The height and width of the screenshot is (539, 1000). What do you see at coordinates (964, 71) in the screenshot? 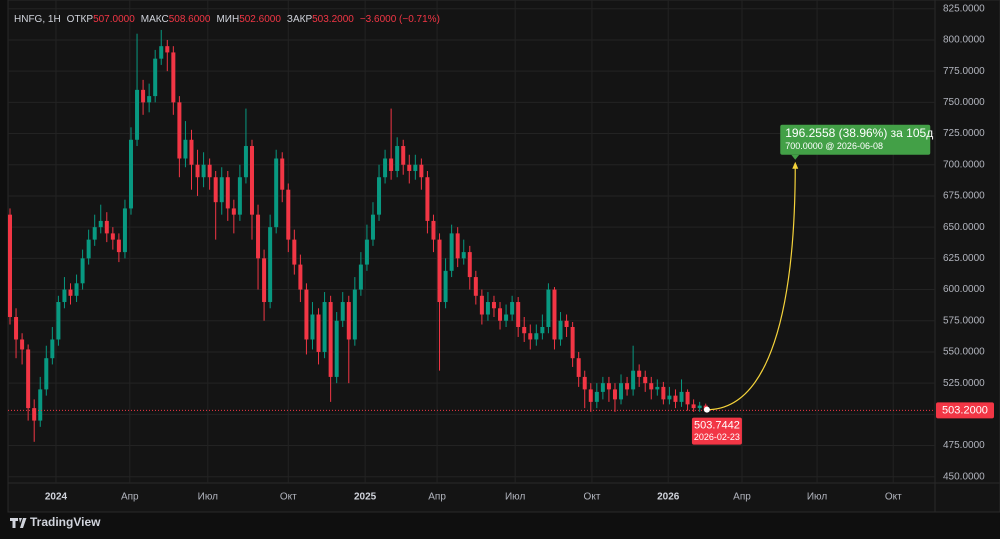
I see `y-tick-label: 775.0000` at bounding box center [964, 71].